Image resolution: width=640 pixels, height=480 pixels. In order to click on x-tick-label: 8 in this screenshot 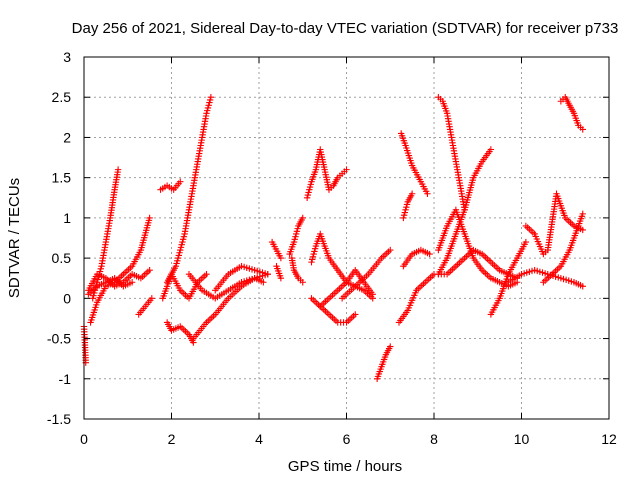, I will do `click(434, 439)`.